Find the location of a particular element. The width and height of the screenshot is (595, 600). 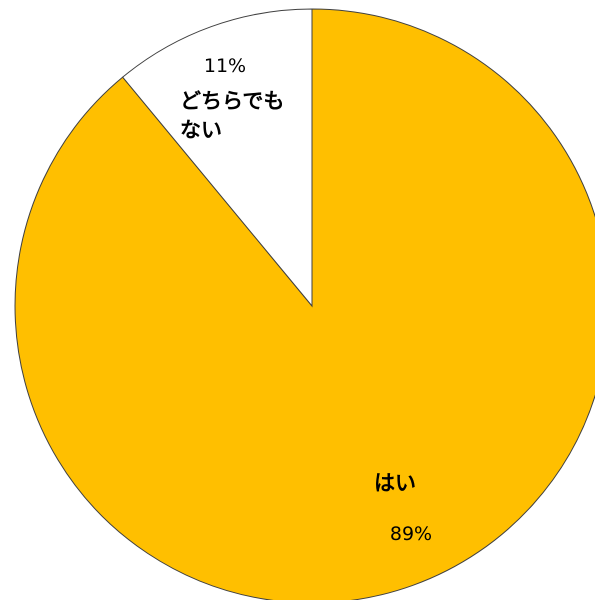

slice-label-1-line-0: どちらでも is located at coordinates (232, 101).